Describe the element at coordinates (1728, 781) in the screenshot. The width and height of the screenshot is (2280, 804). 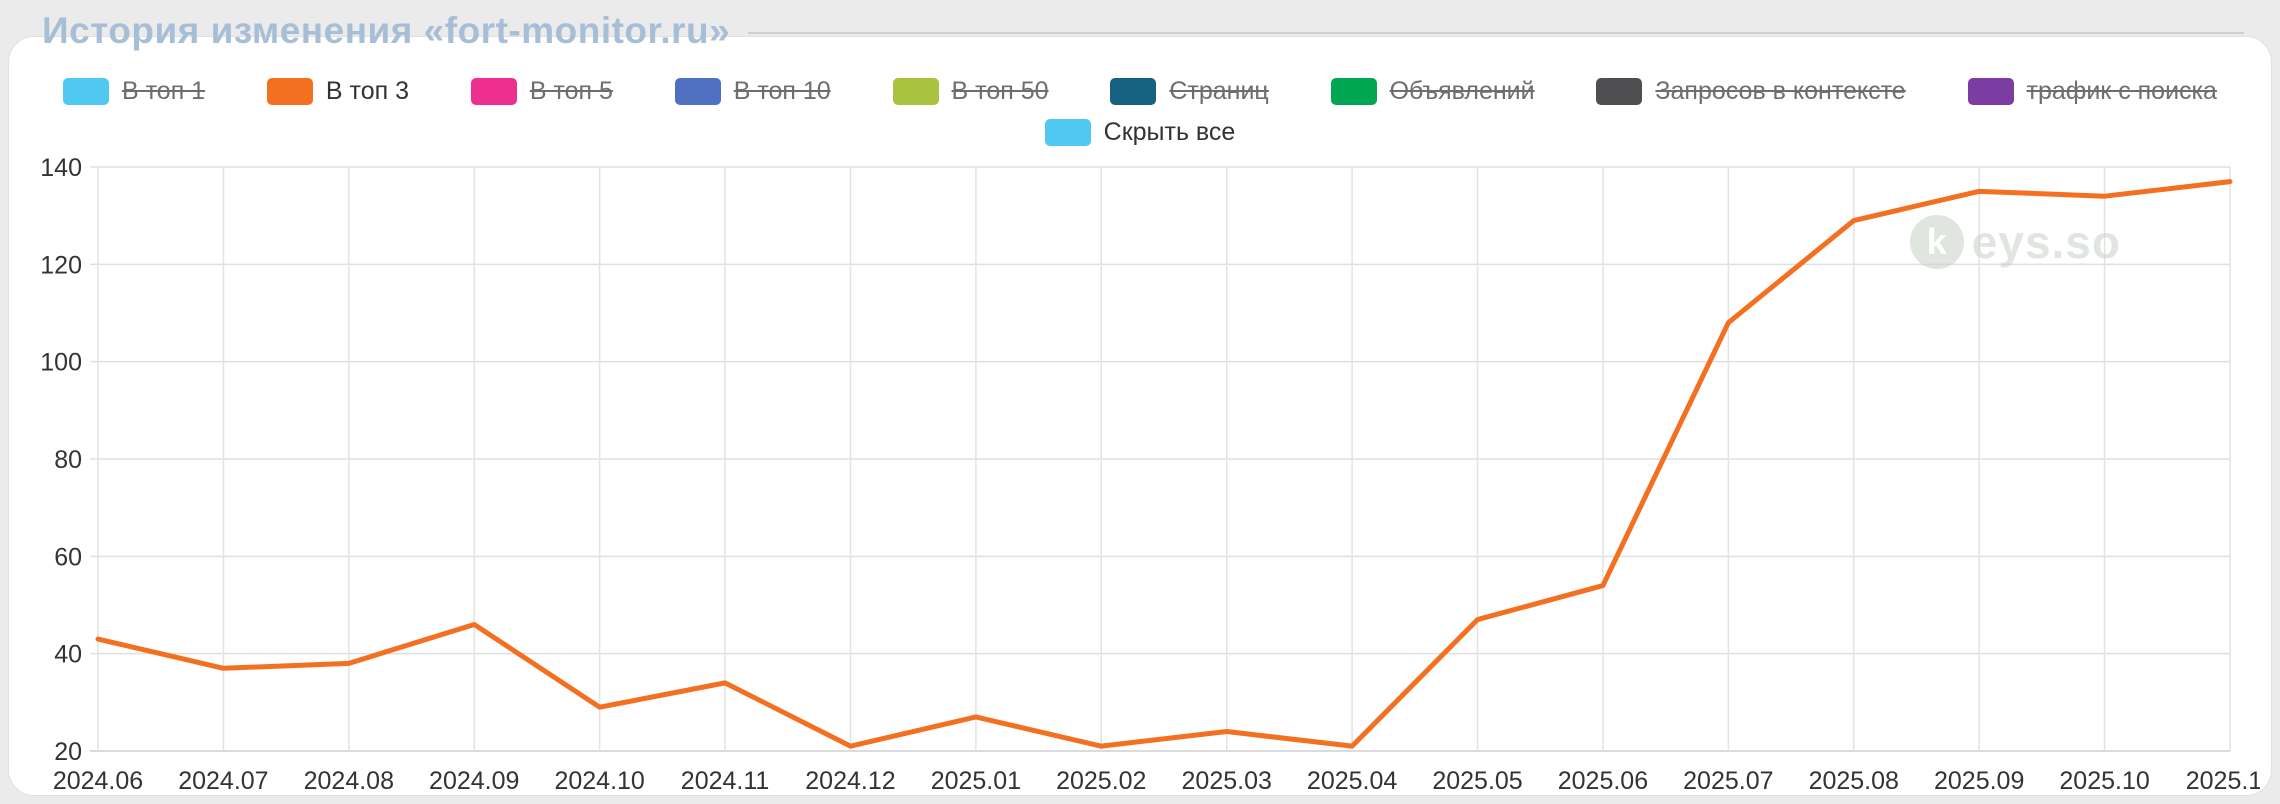
I see `svg-text: 2025.07` at that location.